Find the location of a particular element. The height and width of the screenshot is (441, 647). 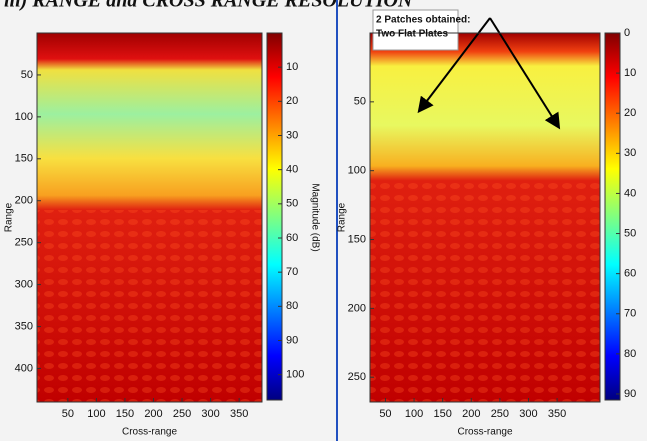

caption: iii) RANGE and CROSS RANGE RESOLUTION is located at coordinates (209, 6).